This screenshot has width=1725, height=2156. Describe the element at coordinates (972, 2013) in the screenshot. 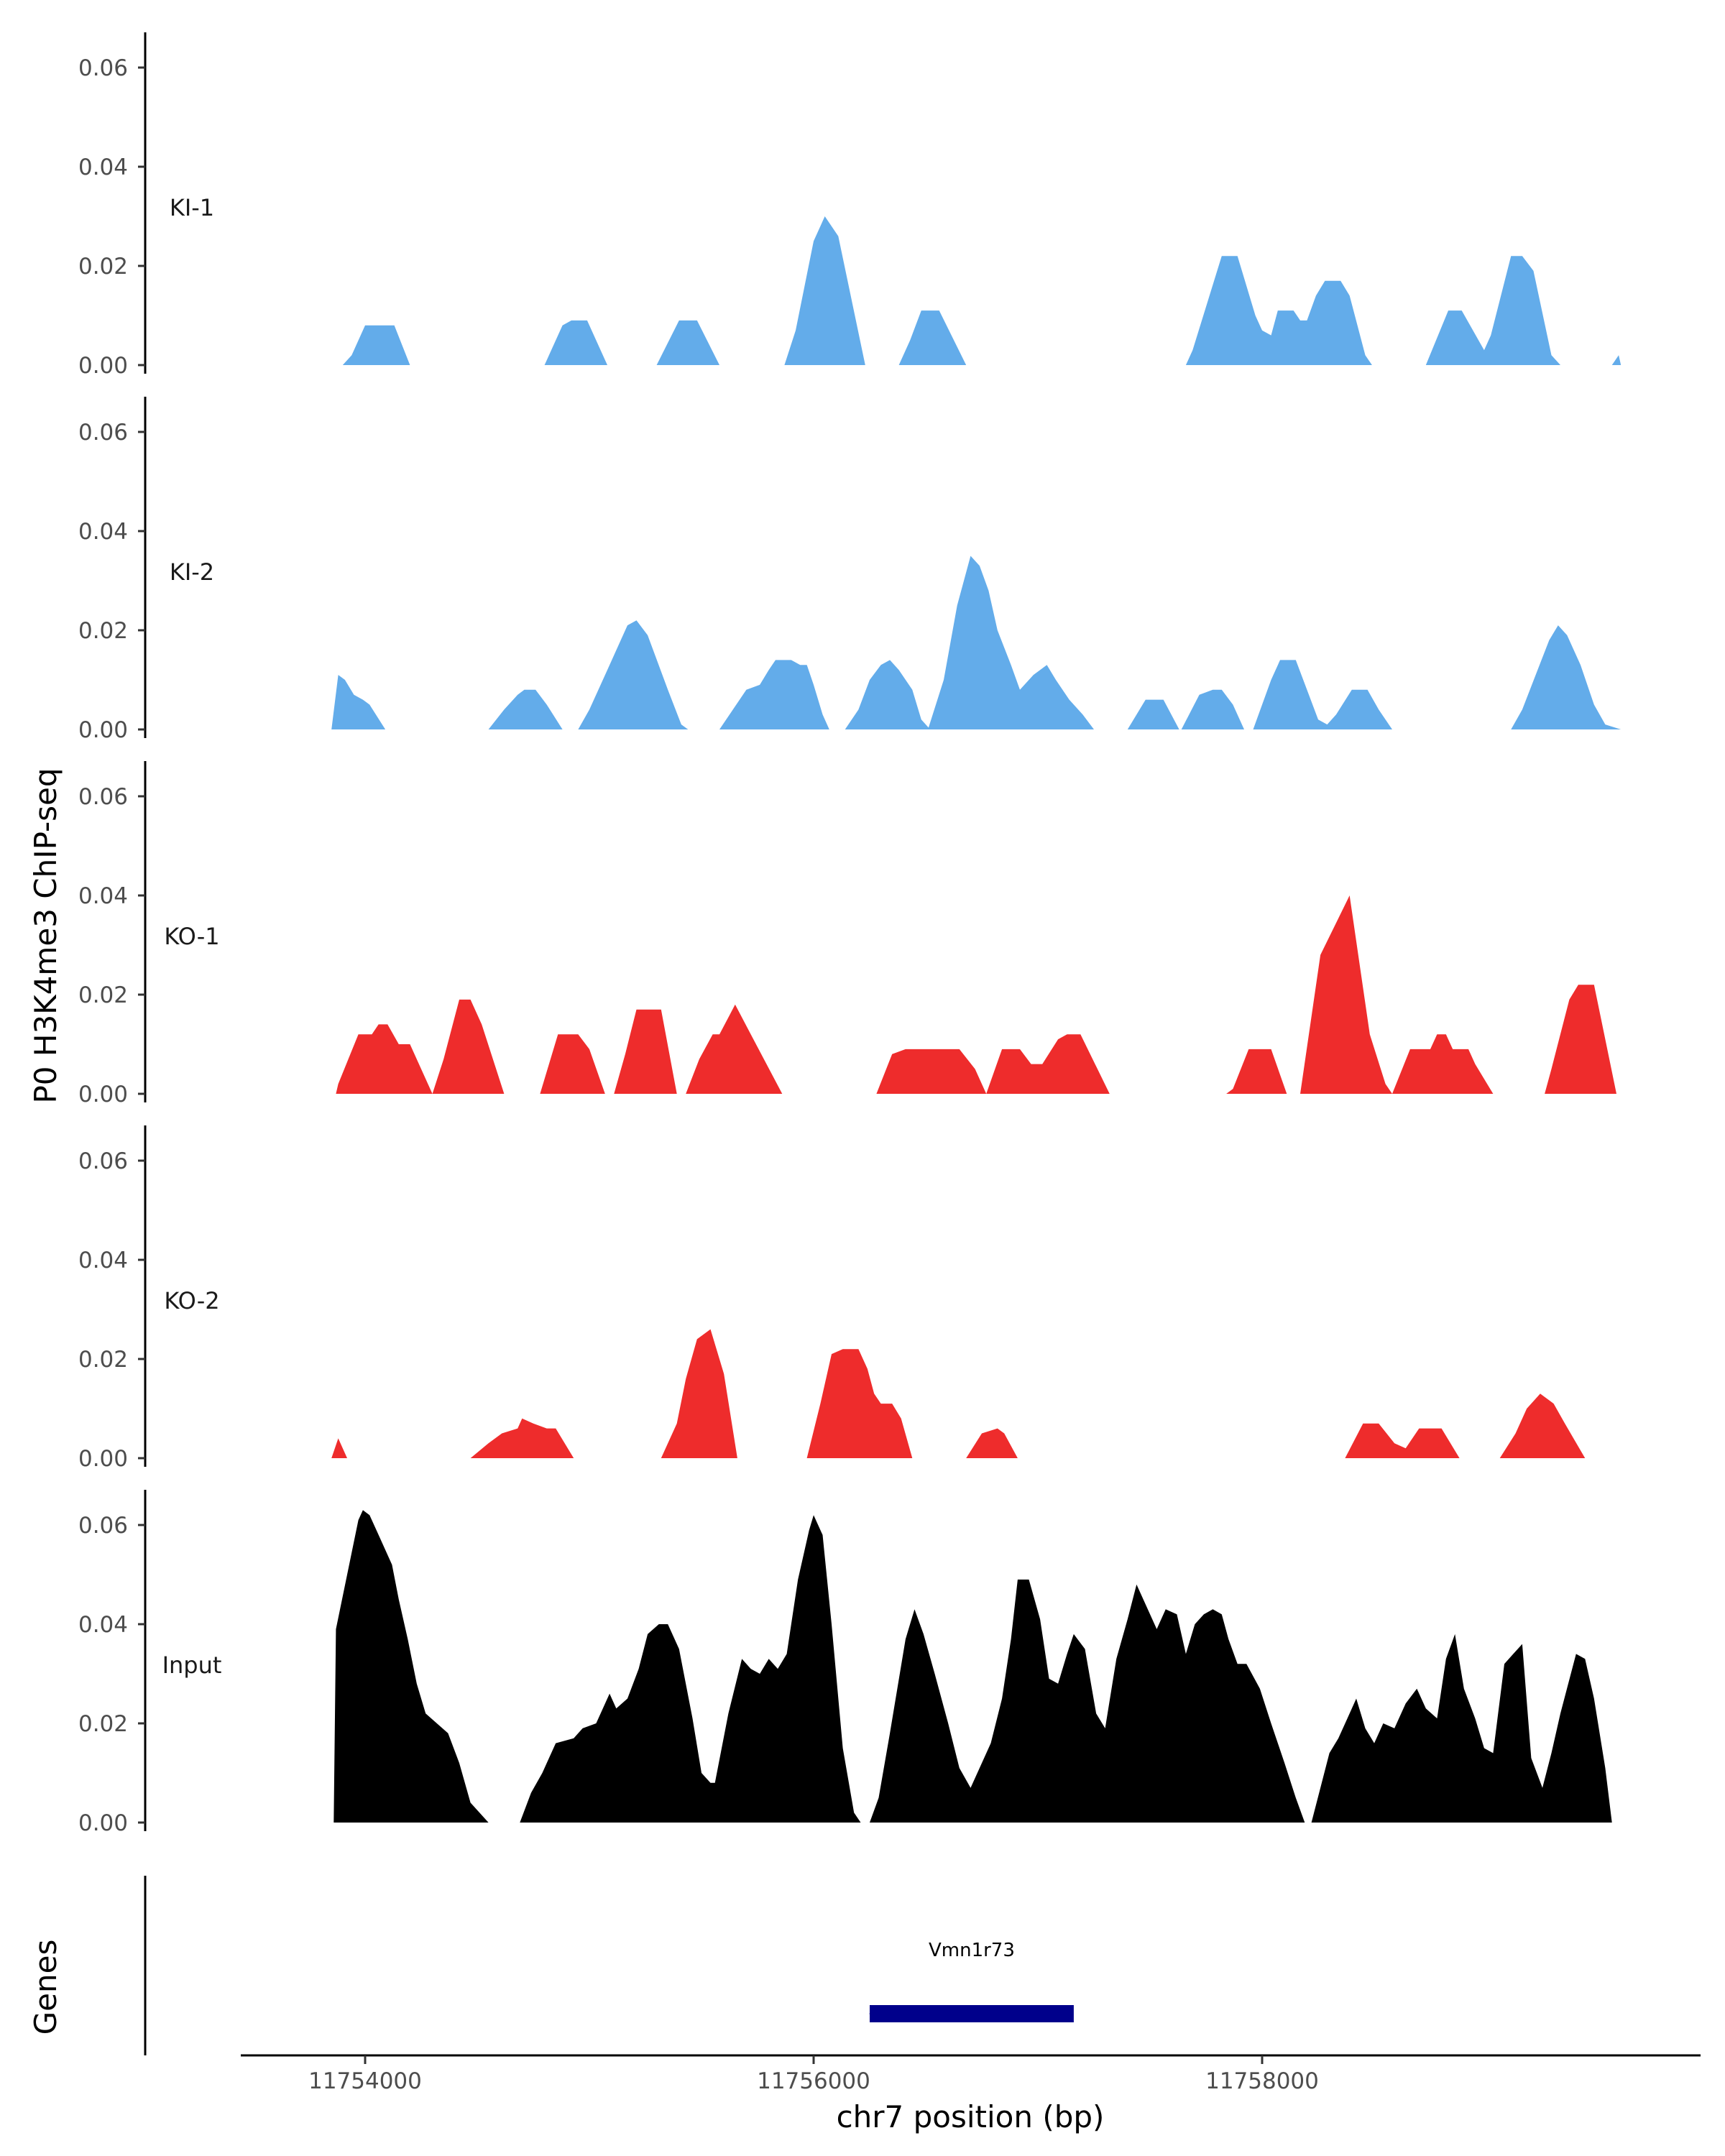

I see `gene-body` at that location.